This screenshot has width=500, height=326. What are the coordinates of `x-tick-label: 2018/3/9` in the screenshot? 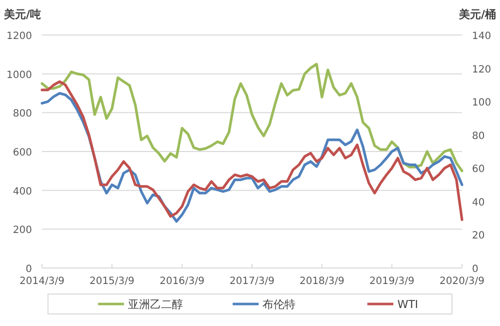 It's located at (321, 281).